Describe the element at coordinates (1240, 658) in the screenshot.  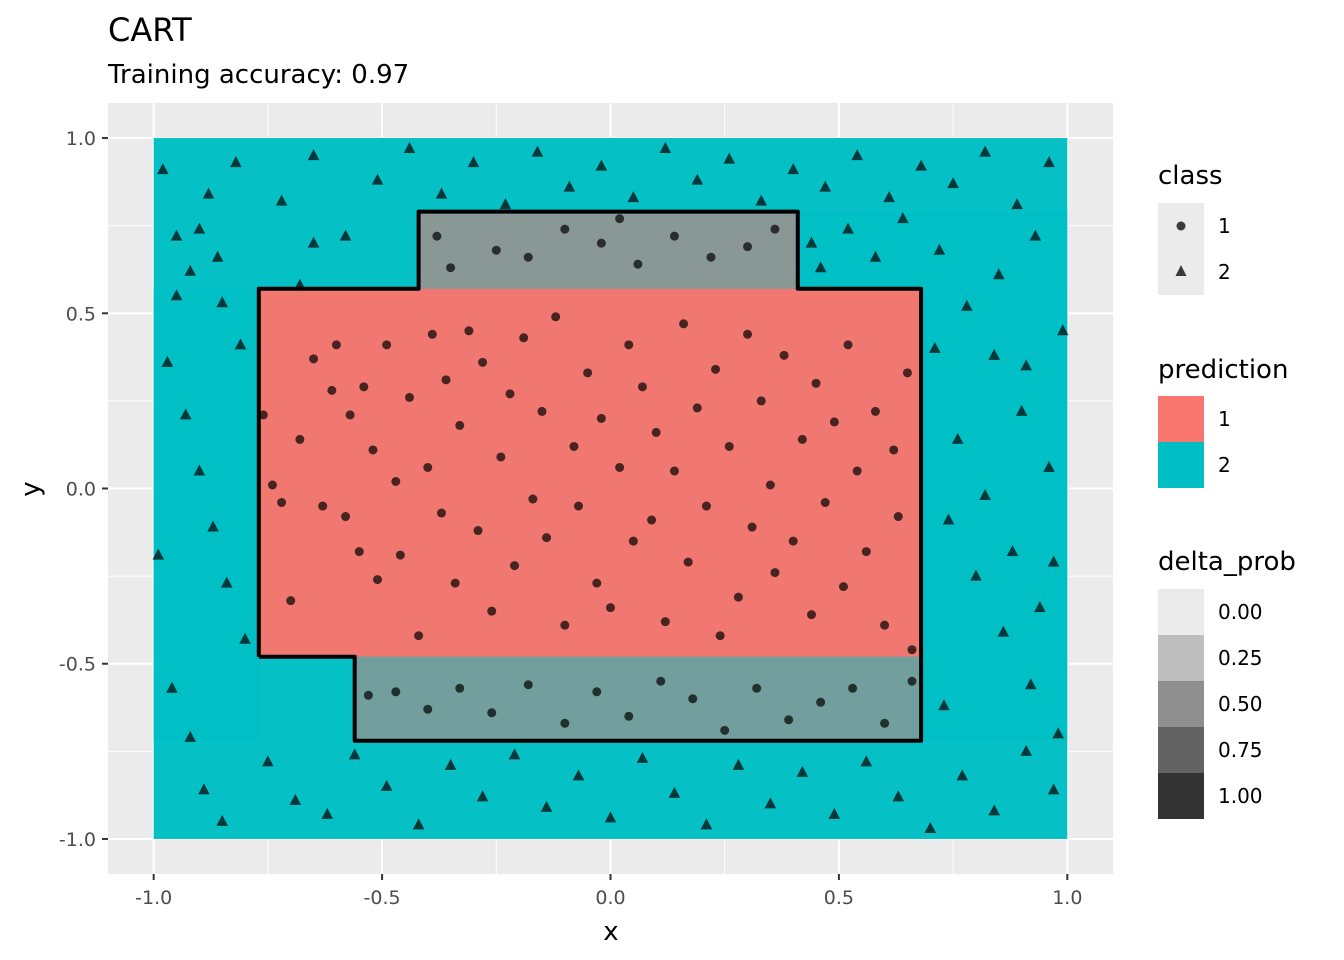
I see `legend-delta-prob-label: 0.25` at that location.